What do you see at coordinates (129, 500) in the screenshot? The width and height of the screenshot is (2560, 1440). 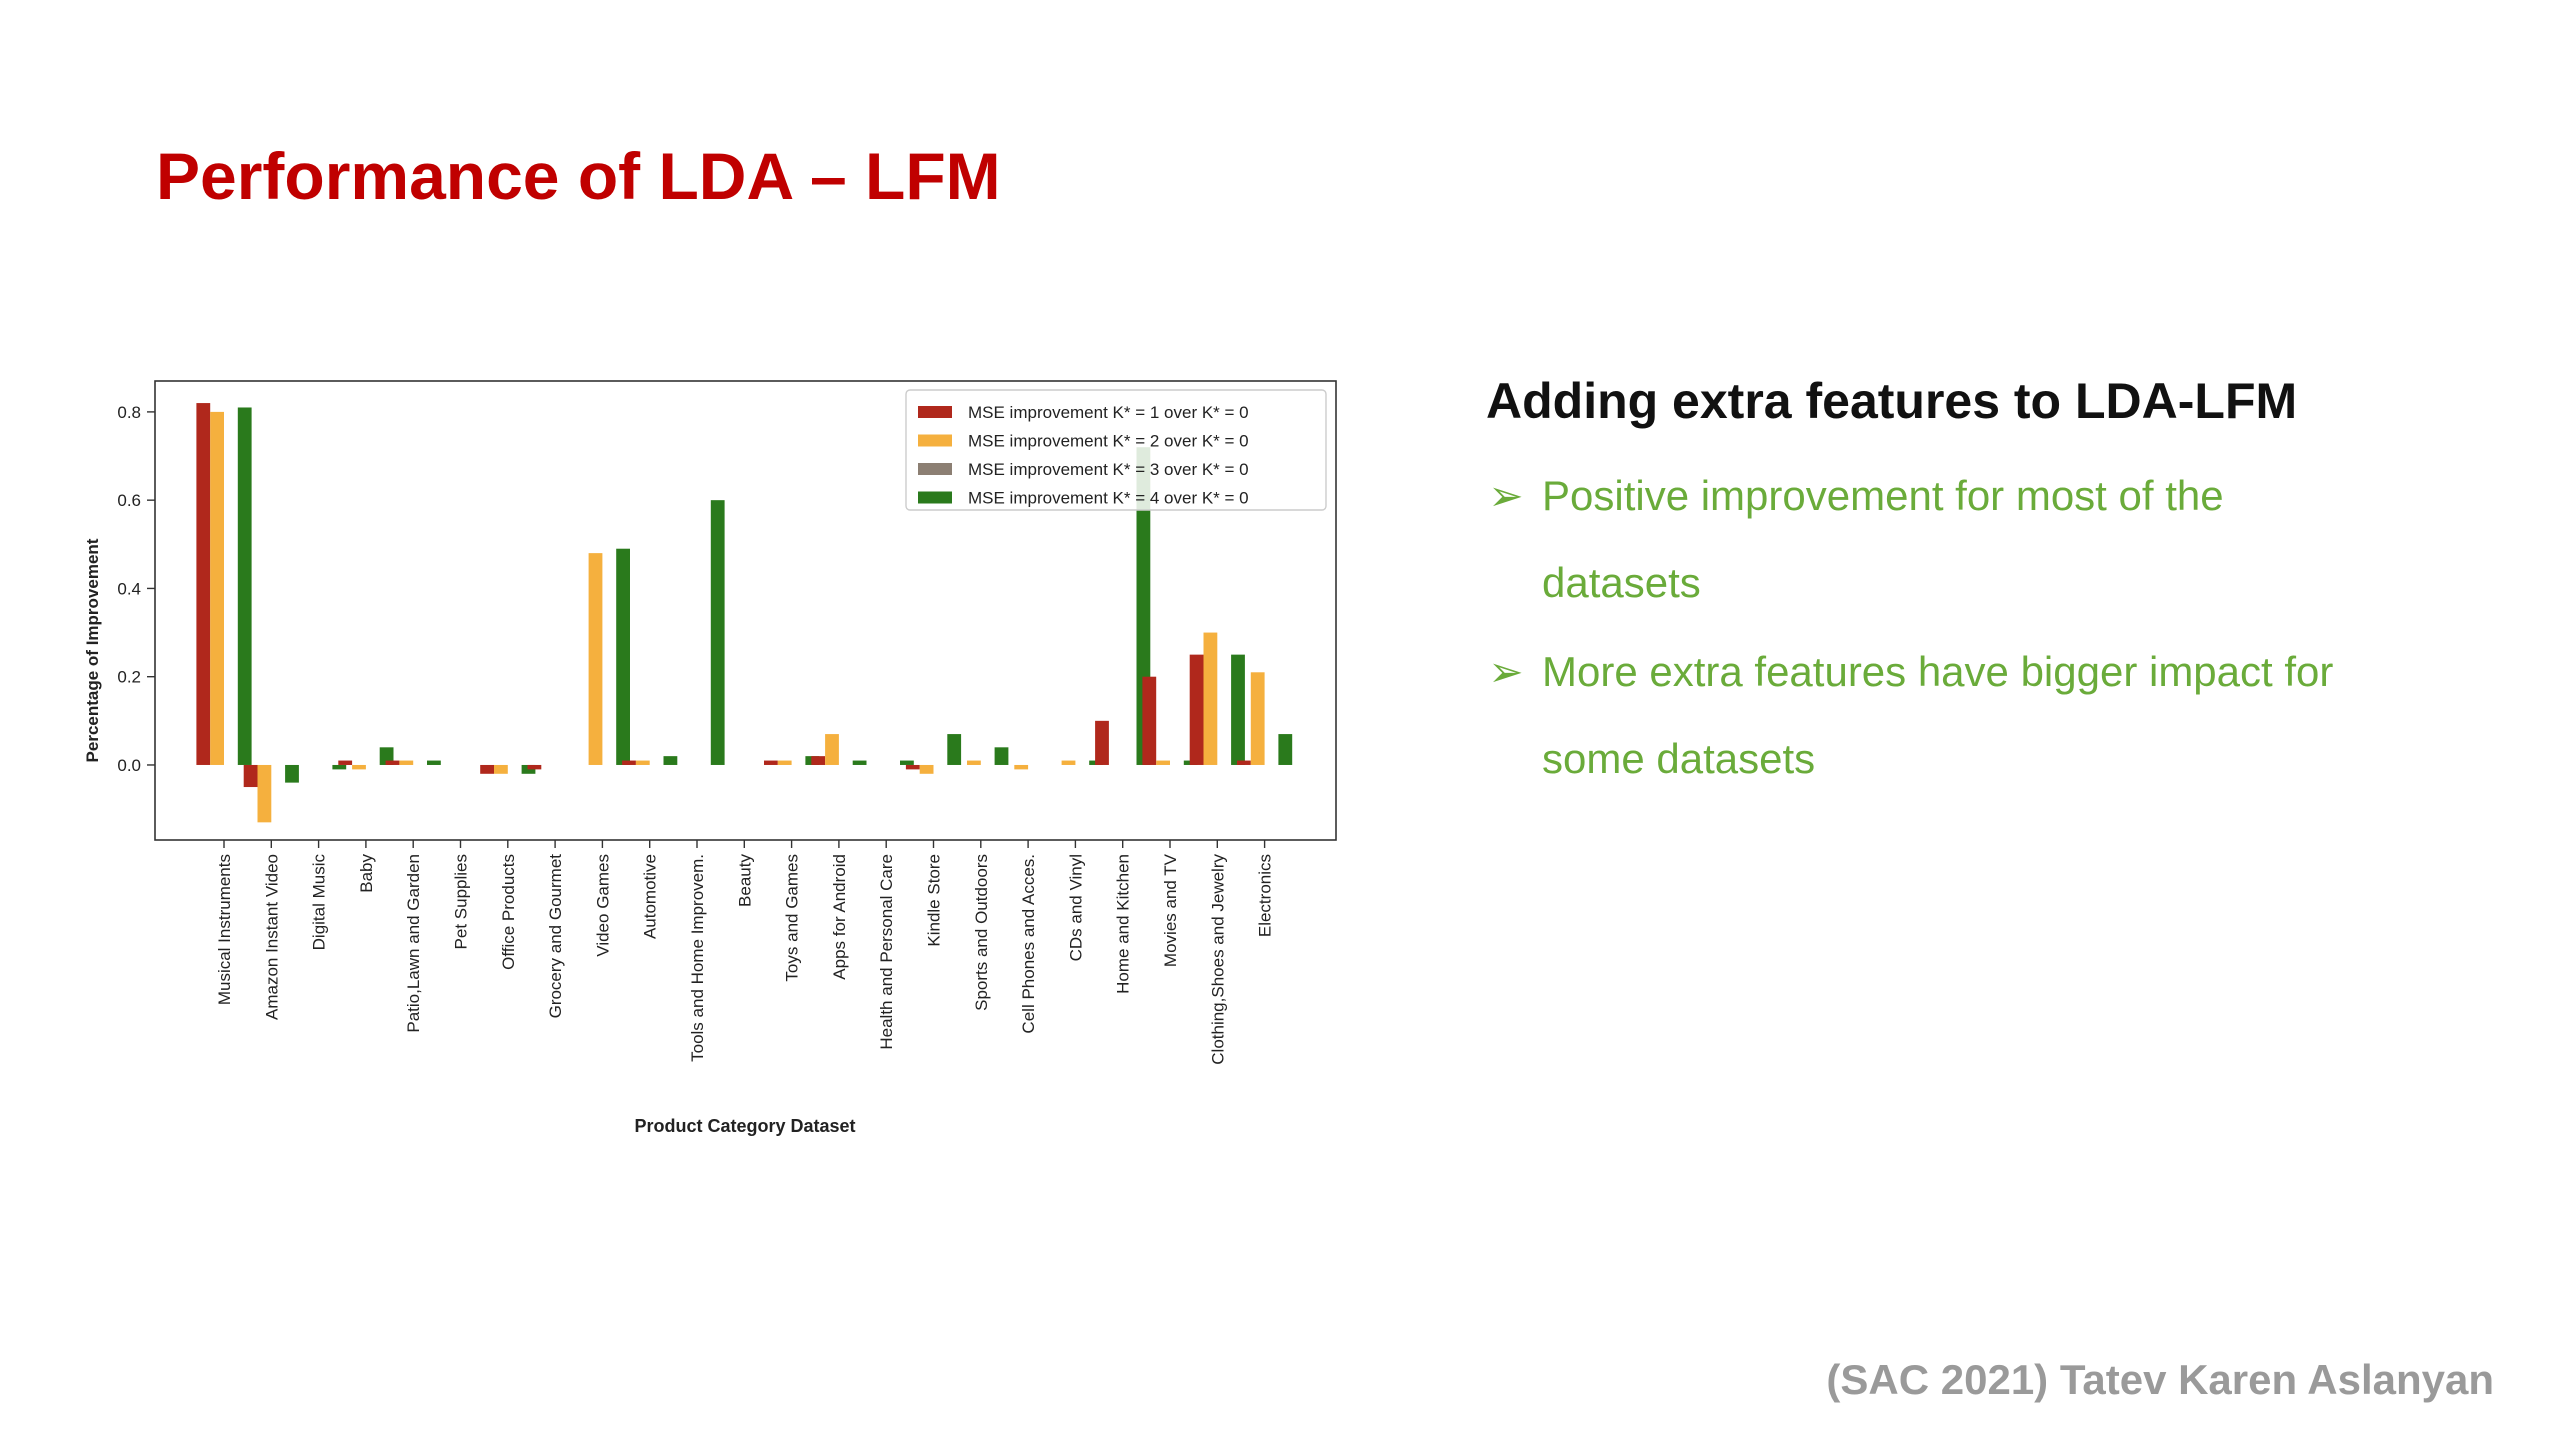 I see `y-tick-label: 0.6` at bounding box center [129, 500].